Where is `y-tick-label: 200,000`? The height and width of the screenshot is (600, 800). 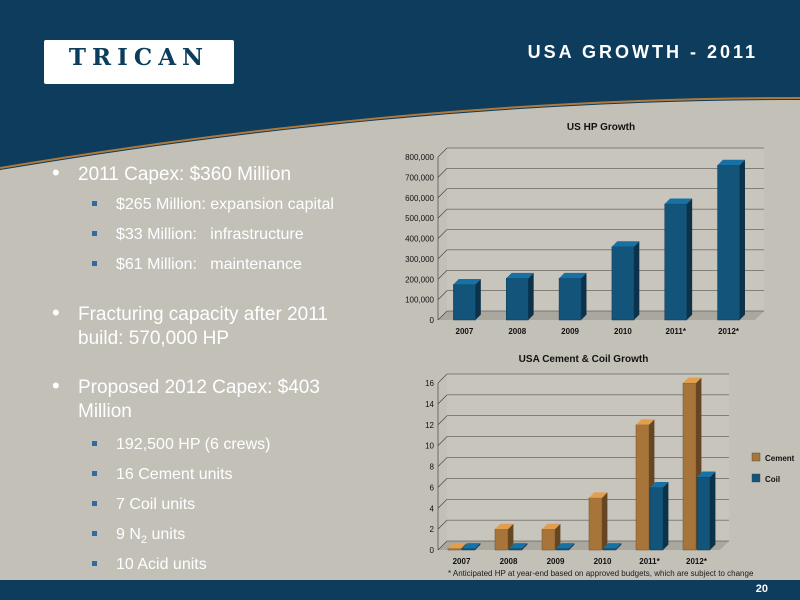
y-tick-label: 200,000 is located at coordinates (419, 279).